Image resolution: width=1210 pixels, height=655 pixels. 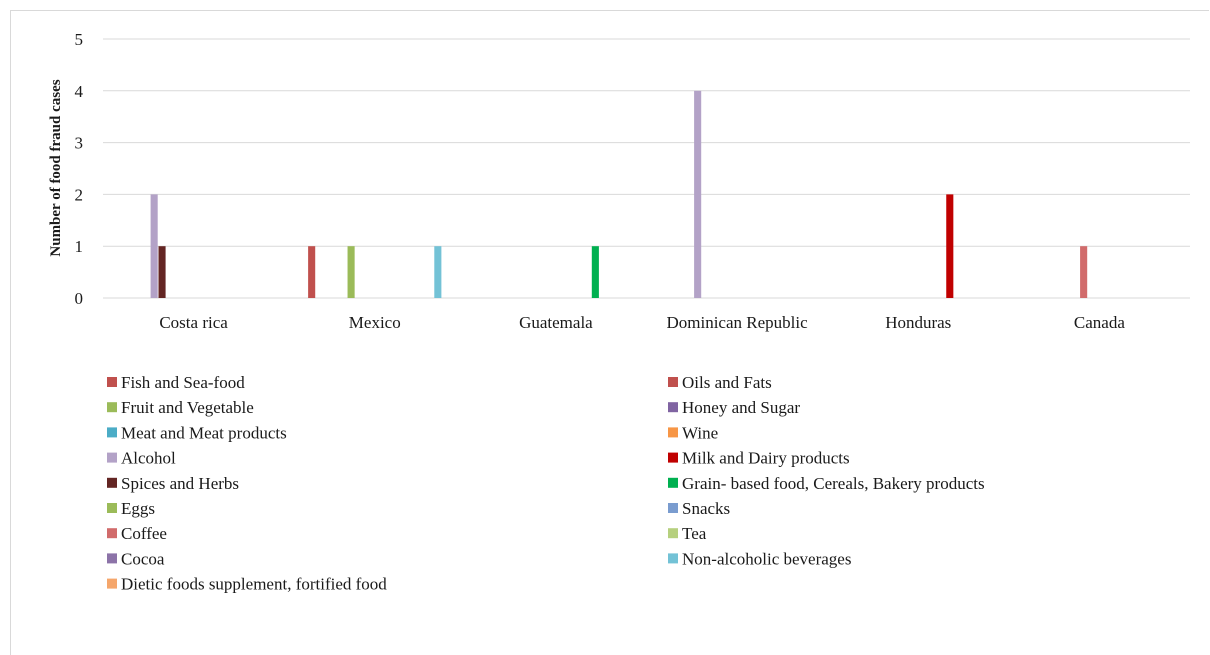 I want to click on legend-label: Oils and Fats, so click(x=727, y=382).